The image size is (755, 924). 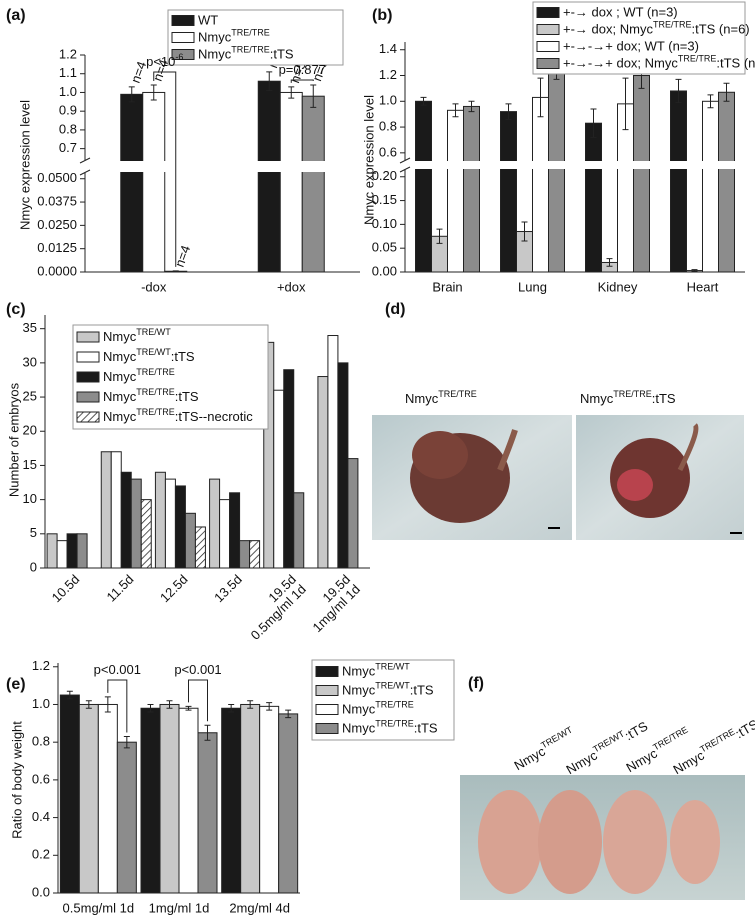 What do you see at coordinates (618, 286) in the screenshot?
I see `x-tick-label: Kidney` at bounding box center [618, 286].